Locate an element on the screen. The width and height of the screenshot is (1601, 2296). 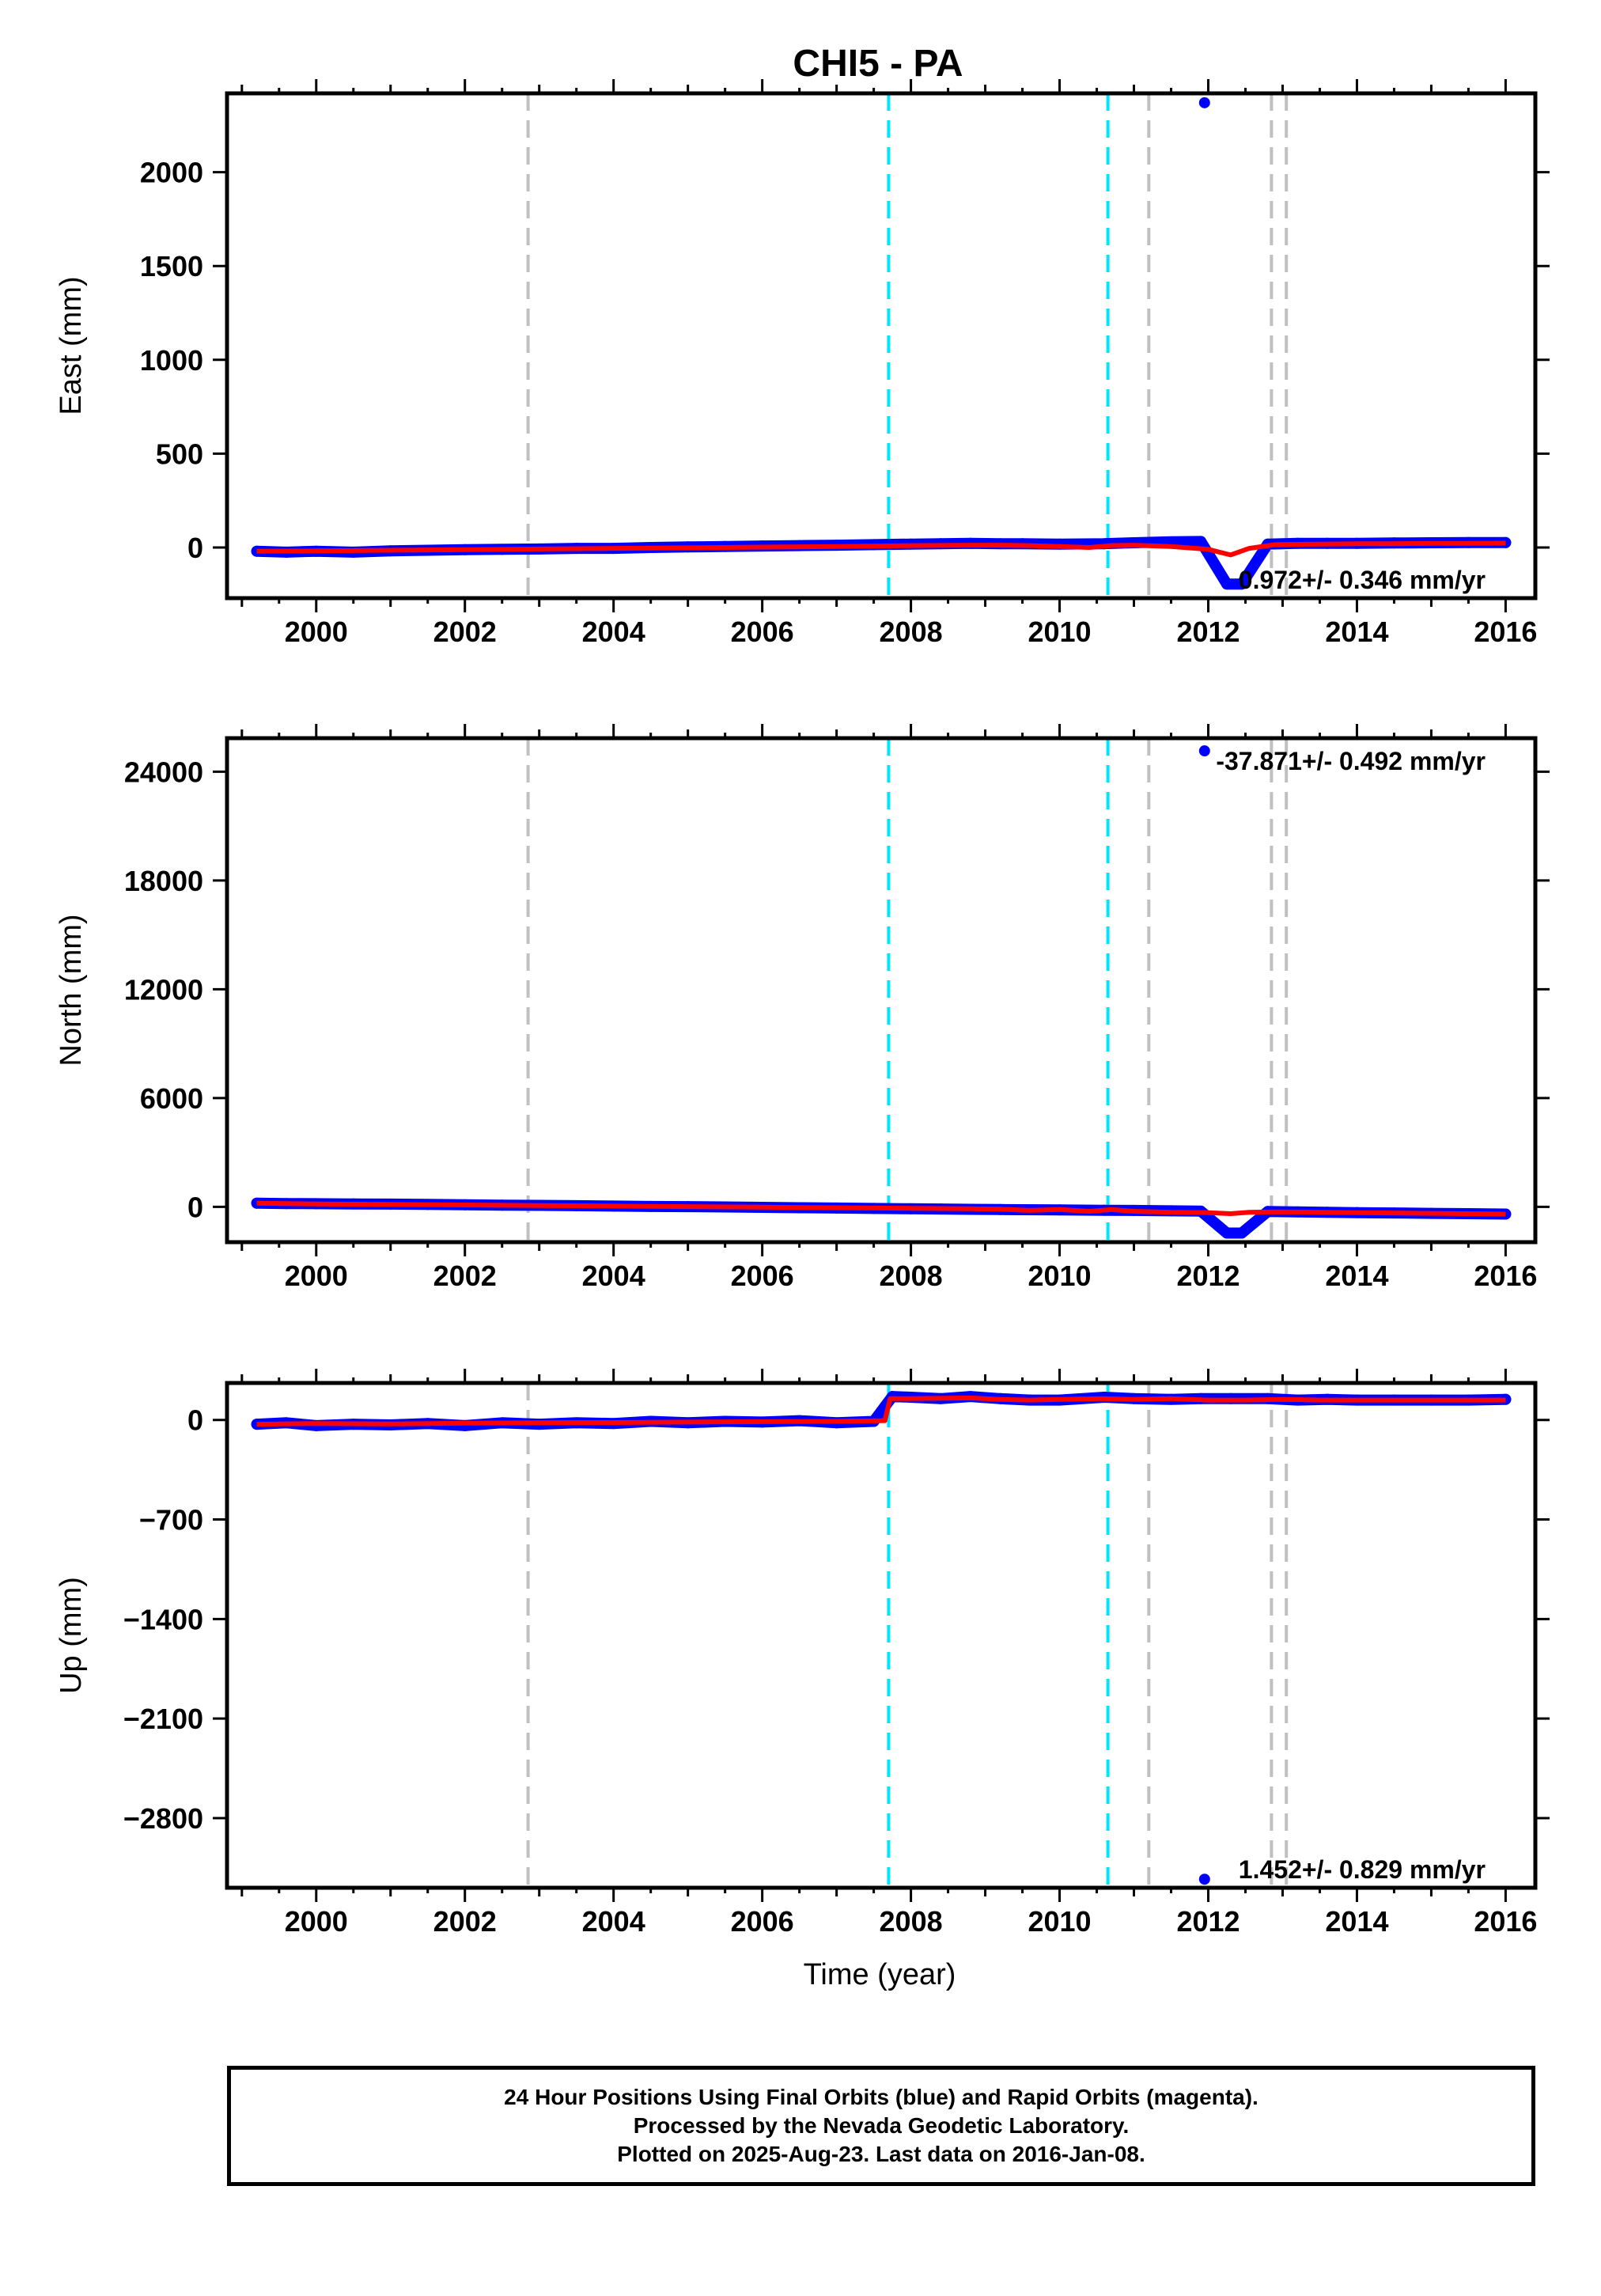
y-tick-label: 1500 is located at coordinates (172, 266).